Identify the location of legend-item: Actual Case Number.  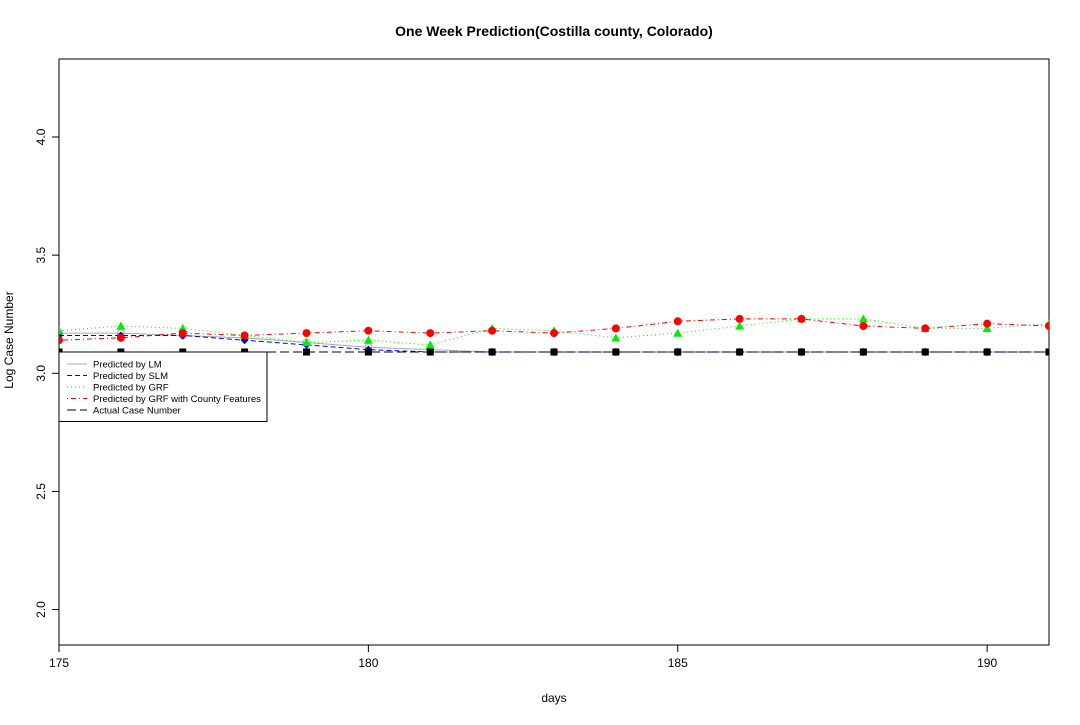
(124, 411).